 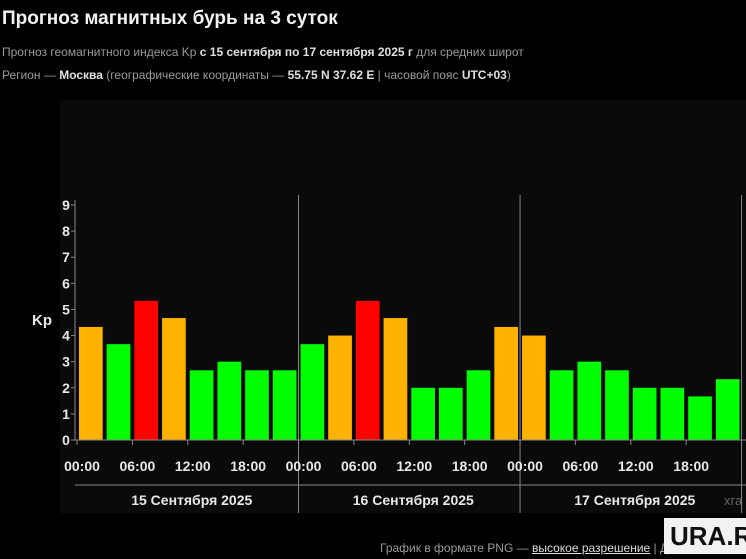 I want to click on day-label-2: 17 Сентября 2025, so click(x=634, y=500).